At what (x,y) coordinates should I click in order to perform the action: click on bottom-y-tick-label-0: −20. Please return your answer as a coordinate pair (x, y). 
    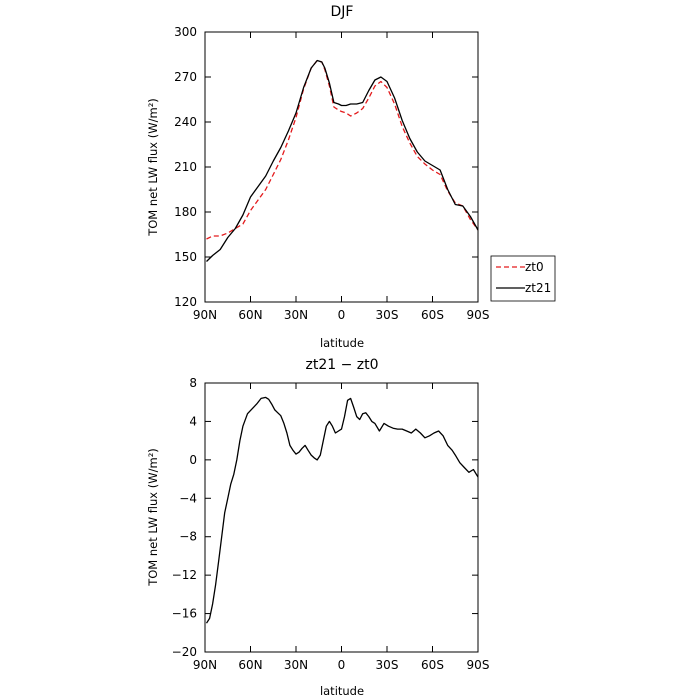
    Looking at the image, I should click on (184, 652).